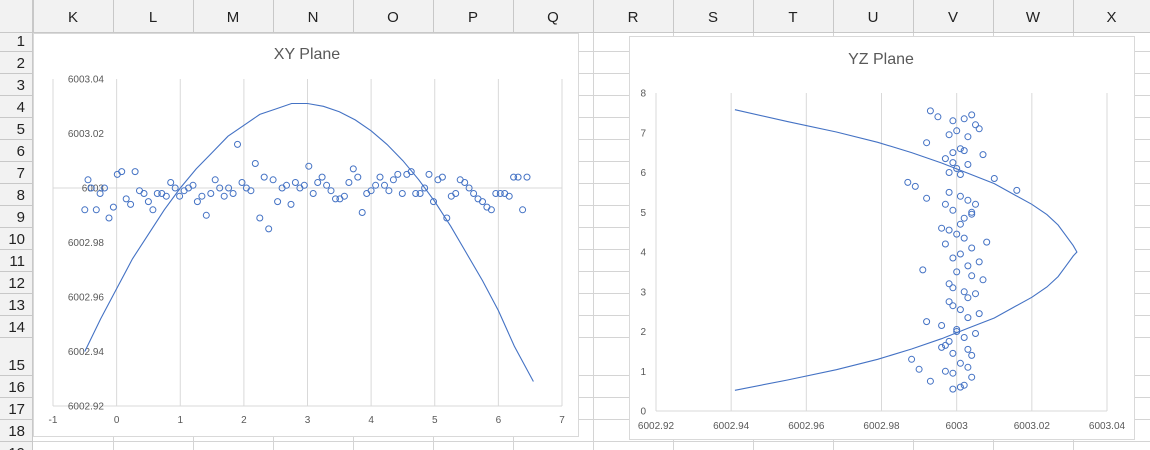 This screenshot has height=450, width=1150. I want to click on column-header-T: T, so click(792, 17).